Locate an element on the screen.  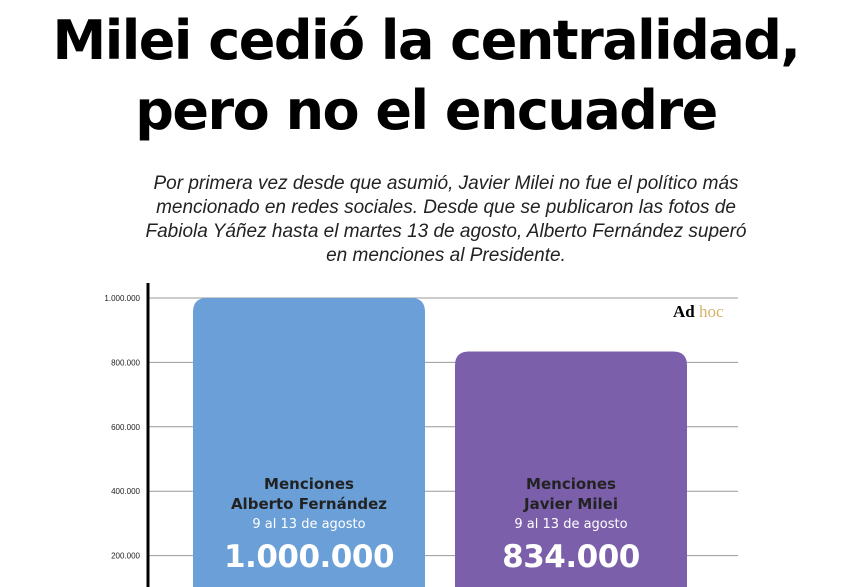
y-tick-label: 200.000 is located at coordinates (125, 556).